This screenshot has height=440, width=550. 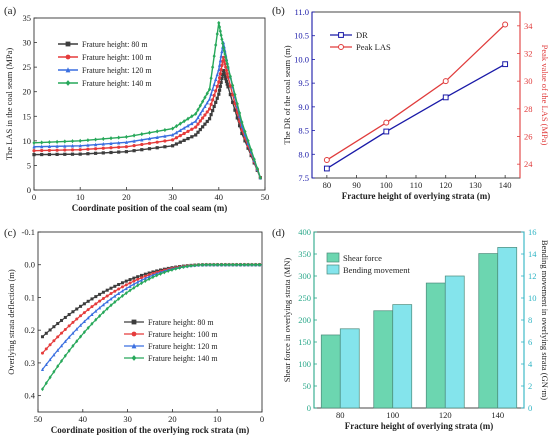 What do you see at coordinates (115, 44) in the screenshot?
I see `panel-a-legend-text: Frature height: 80 m` at bounding box center [115, 44].